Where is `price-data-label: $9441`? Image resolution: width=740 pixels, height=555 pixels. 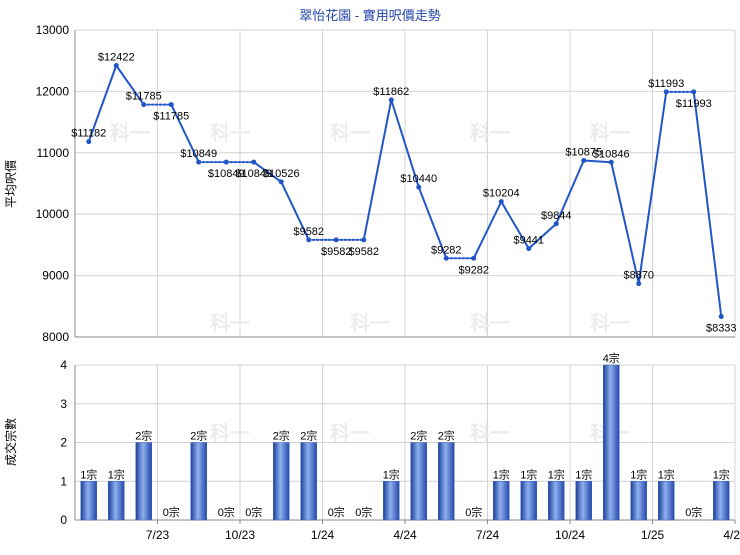
price-data-label: $9441 is located at coordinates (528, 241).